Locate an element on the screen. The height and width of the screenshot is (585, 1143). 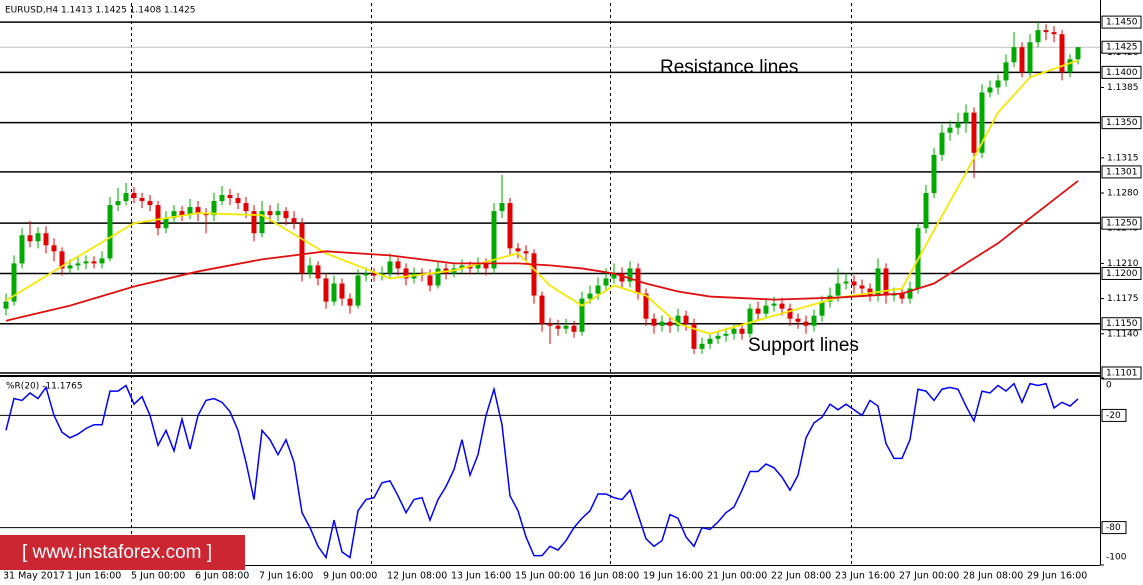
y-tick-label: 1.1385 is located at coordinates (1123, 88).